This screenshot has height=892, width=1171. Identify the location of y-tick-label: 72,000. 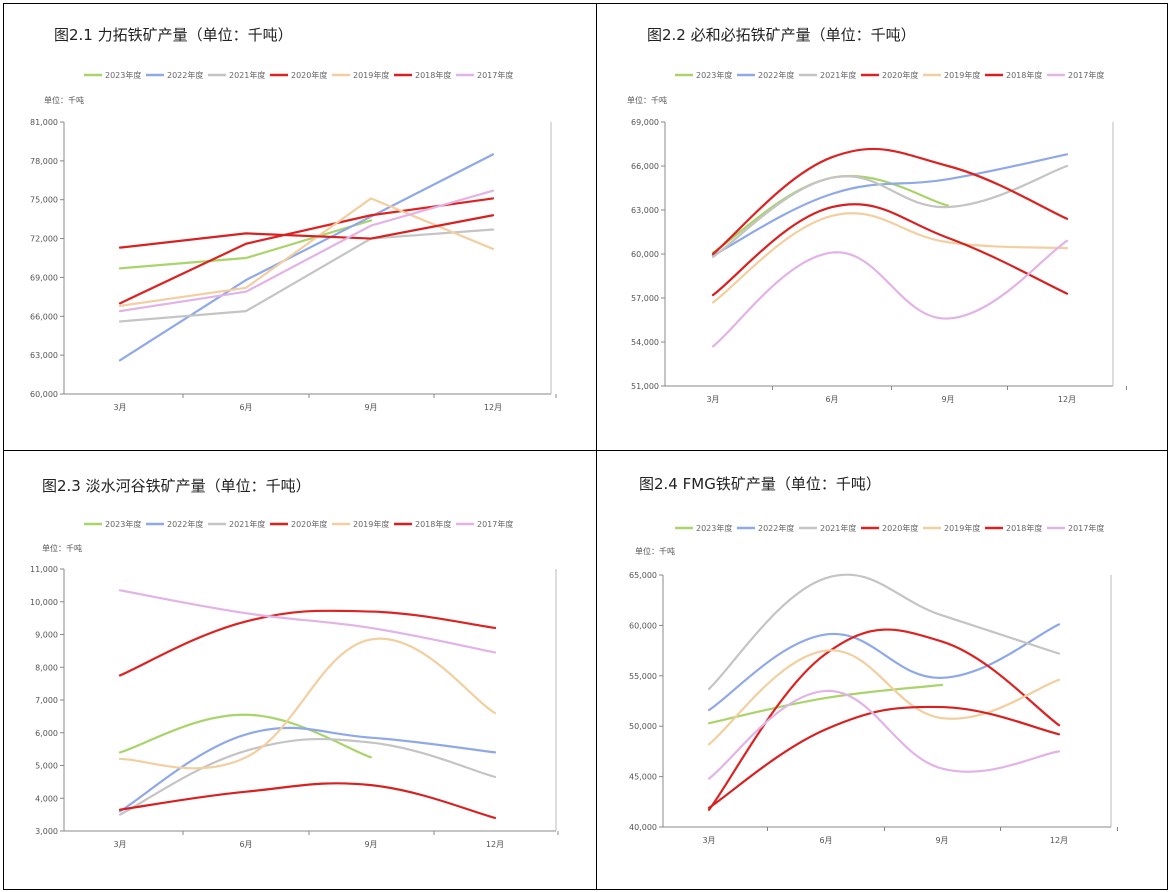
(44, 239).